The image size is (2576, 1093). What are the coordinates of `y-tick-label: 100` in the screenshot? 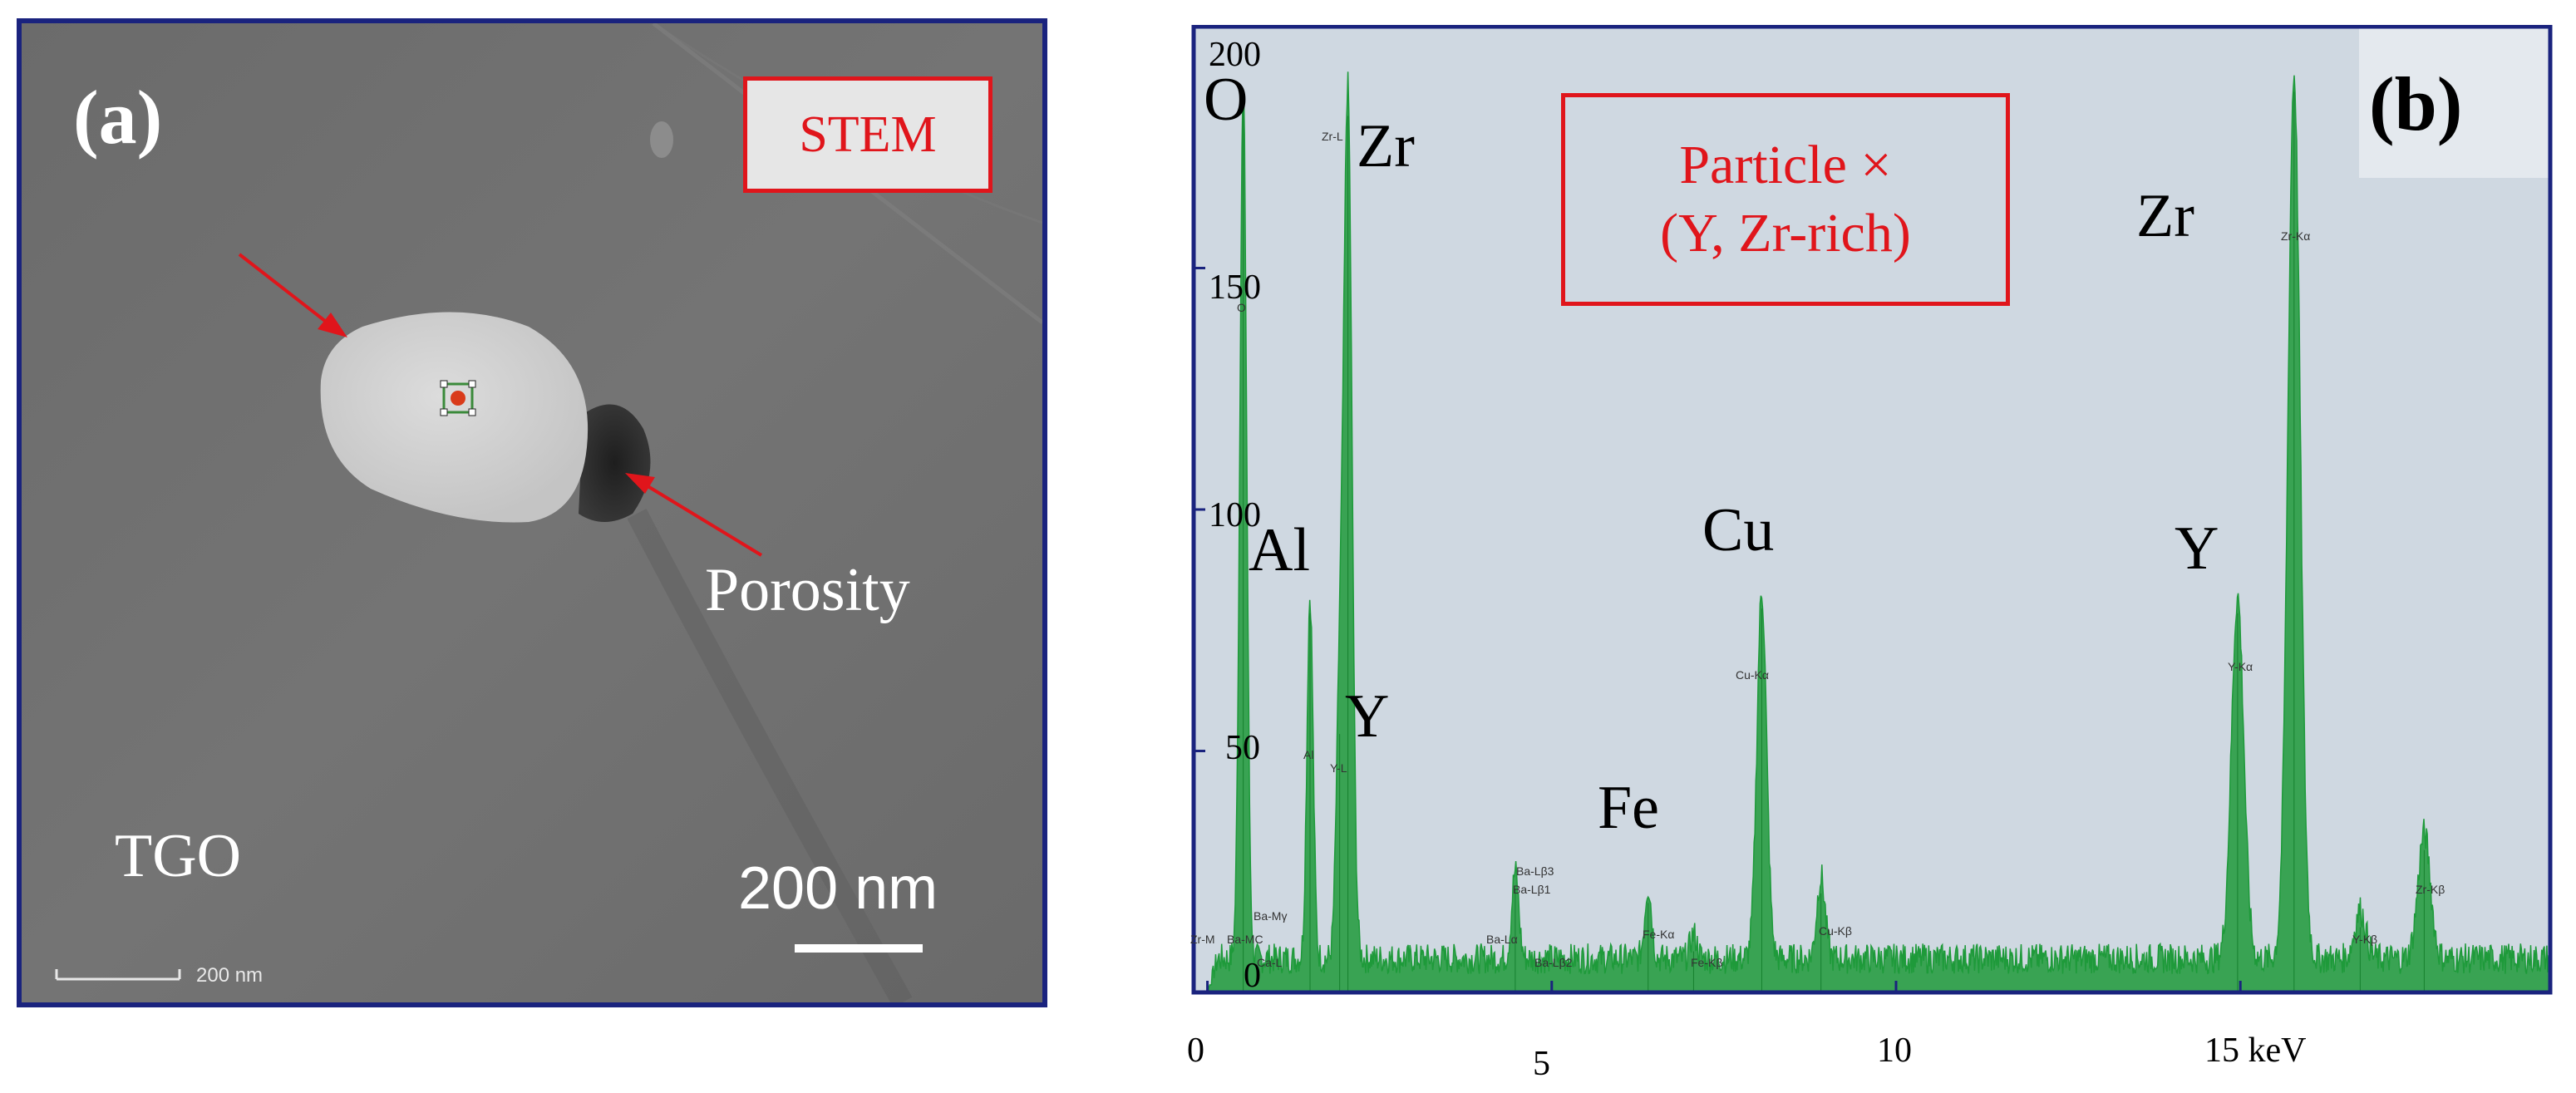 It's located at (1235, 515).